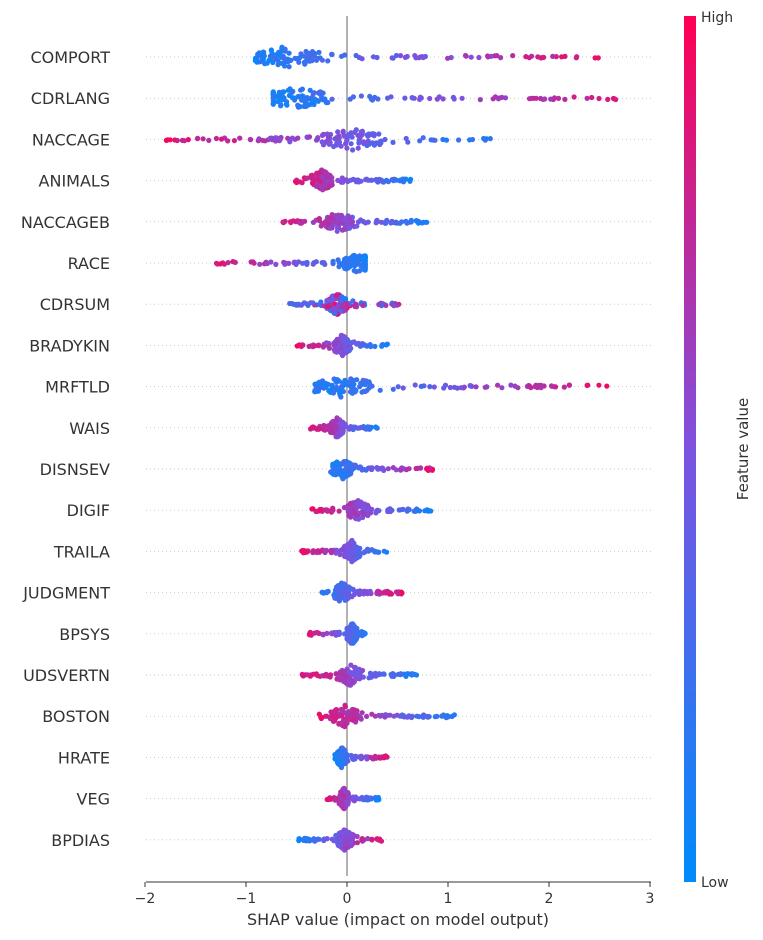  What do you see at coordinates (66, 593) in the screenshot?
I see `feature-label: JUDGMENT` at bounding box center [66, 593].